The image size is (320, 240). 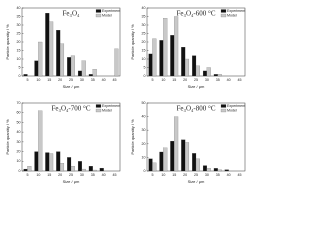 What do you see at coordinates (144, 103) in the screenshot?
I see `y-tick-label: 50` at bounding box center [144, 103].